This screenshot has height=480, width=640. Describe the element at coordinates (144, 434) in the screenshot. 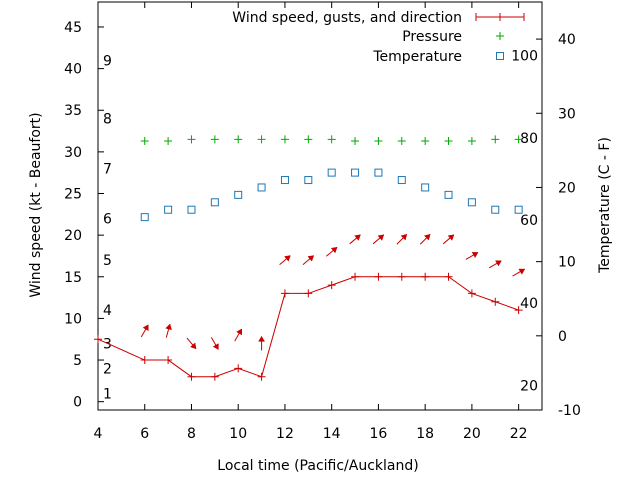

I see `x-tick-label: 6` at that location.